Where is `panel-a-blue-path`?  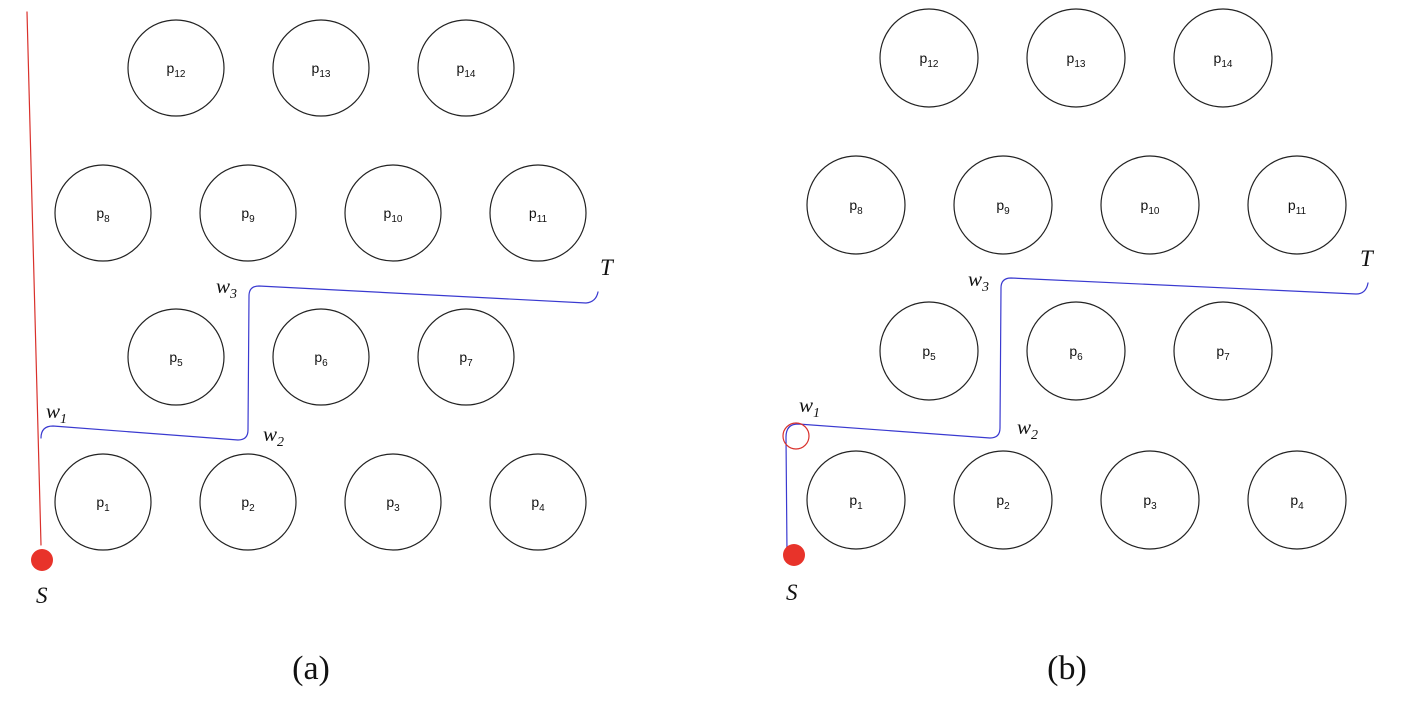
panel-a-blue-path is located at coordinates (319, 363).